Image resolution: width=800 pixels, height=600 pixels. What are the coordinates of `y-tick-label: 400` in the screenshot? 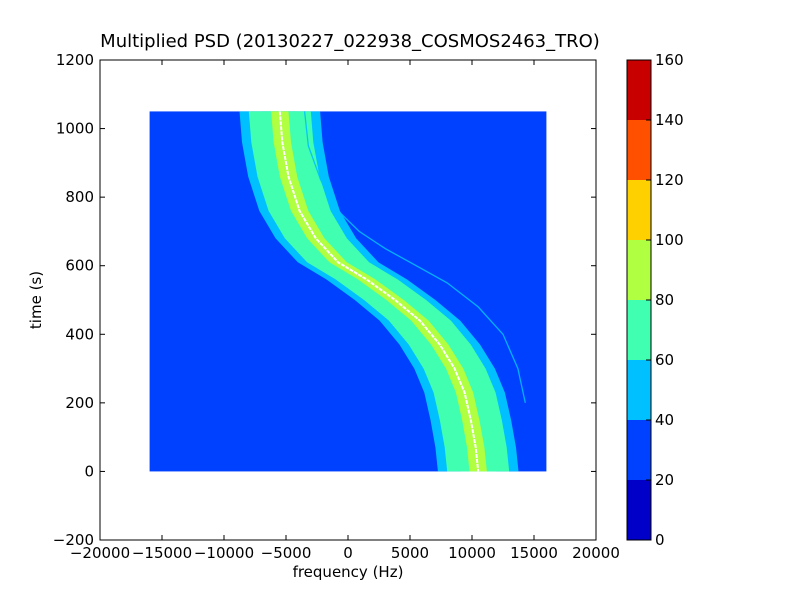 It's located at (79, 334).